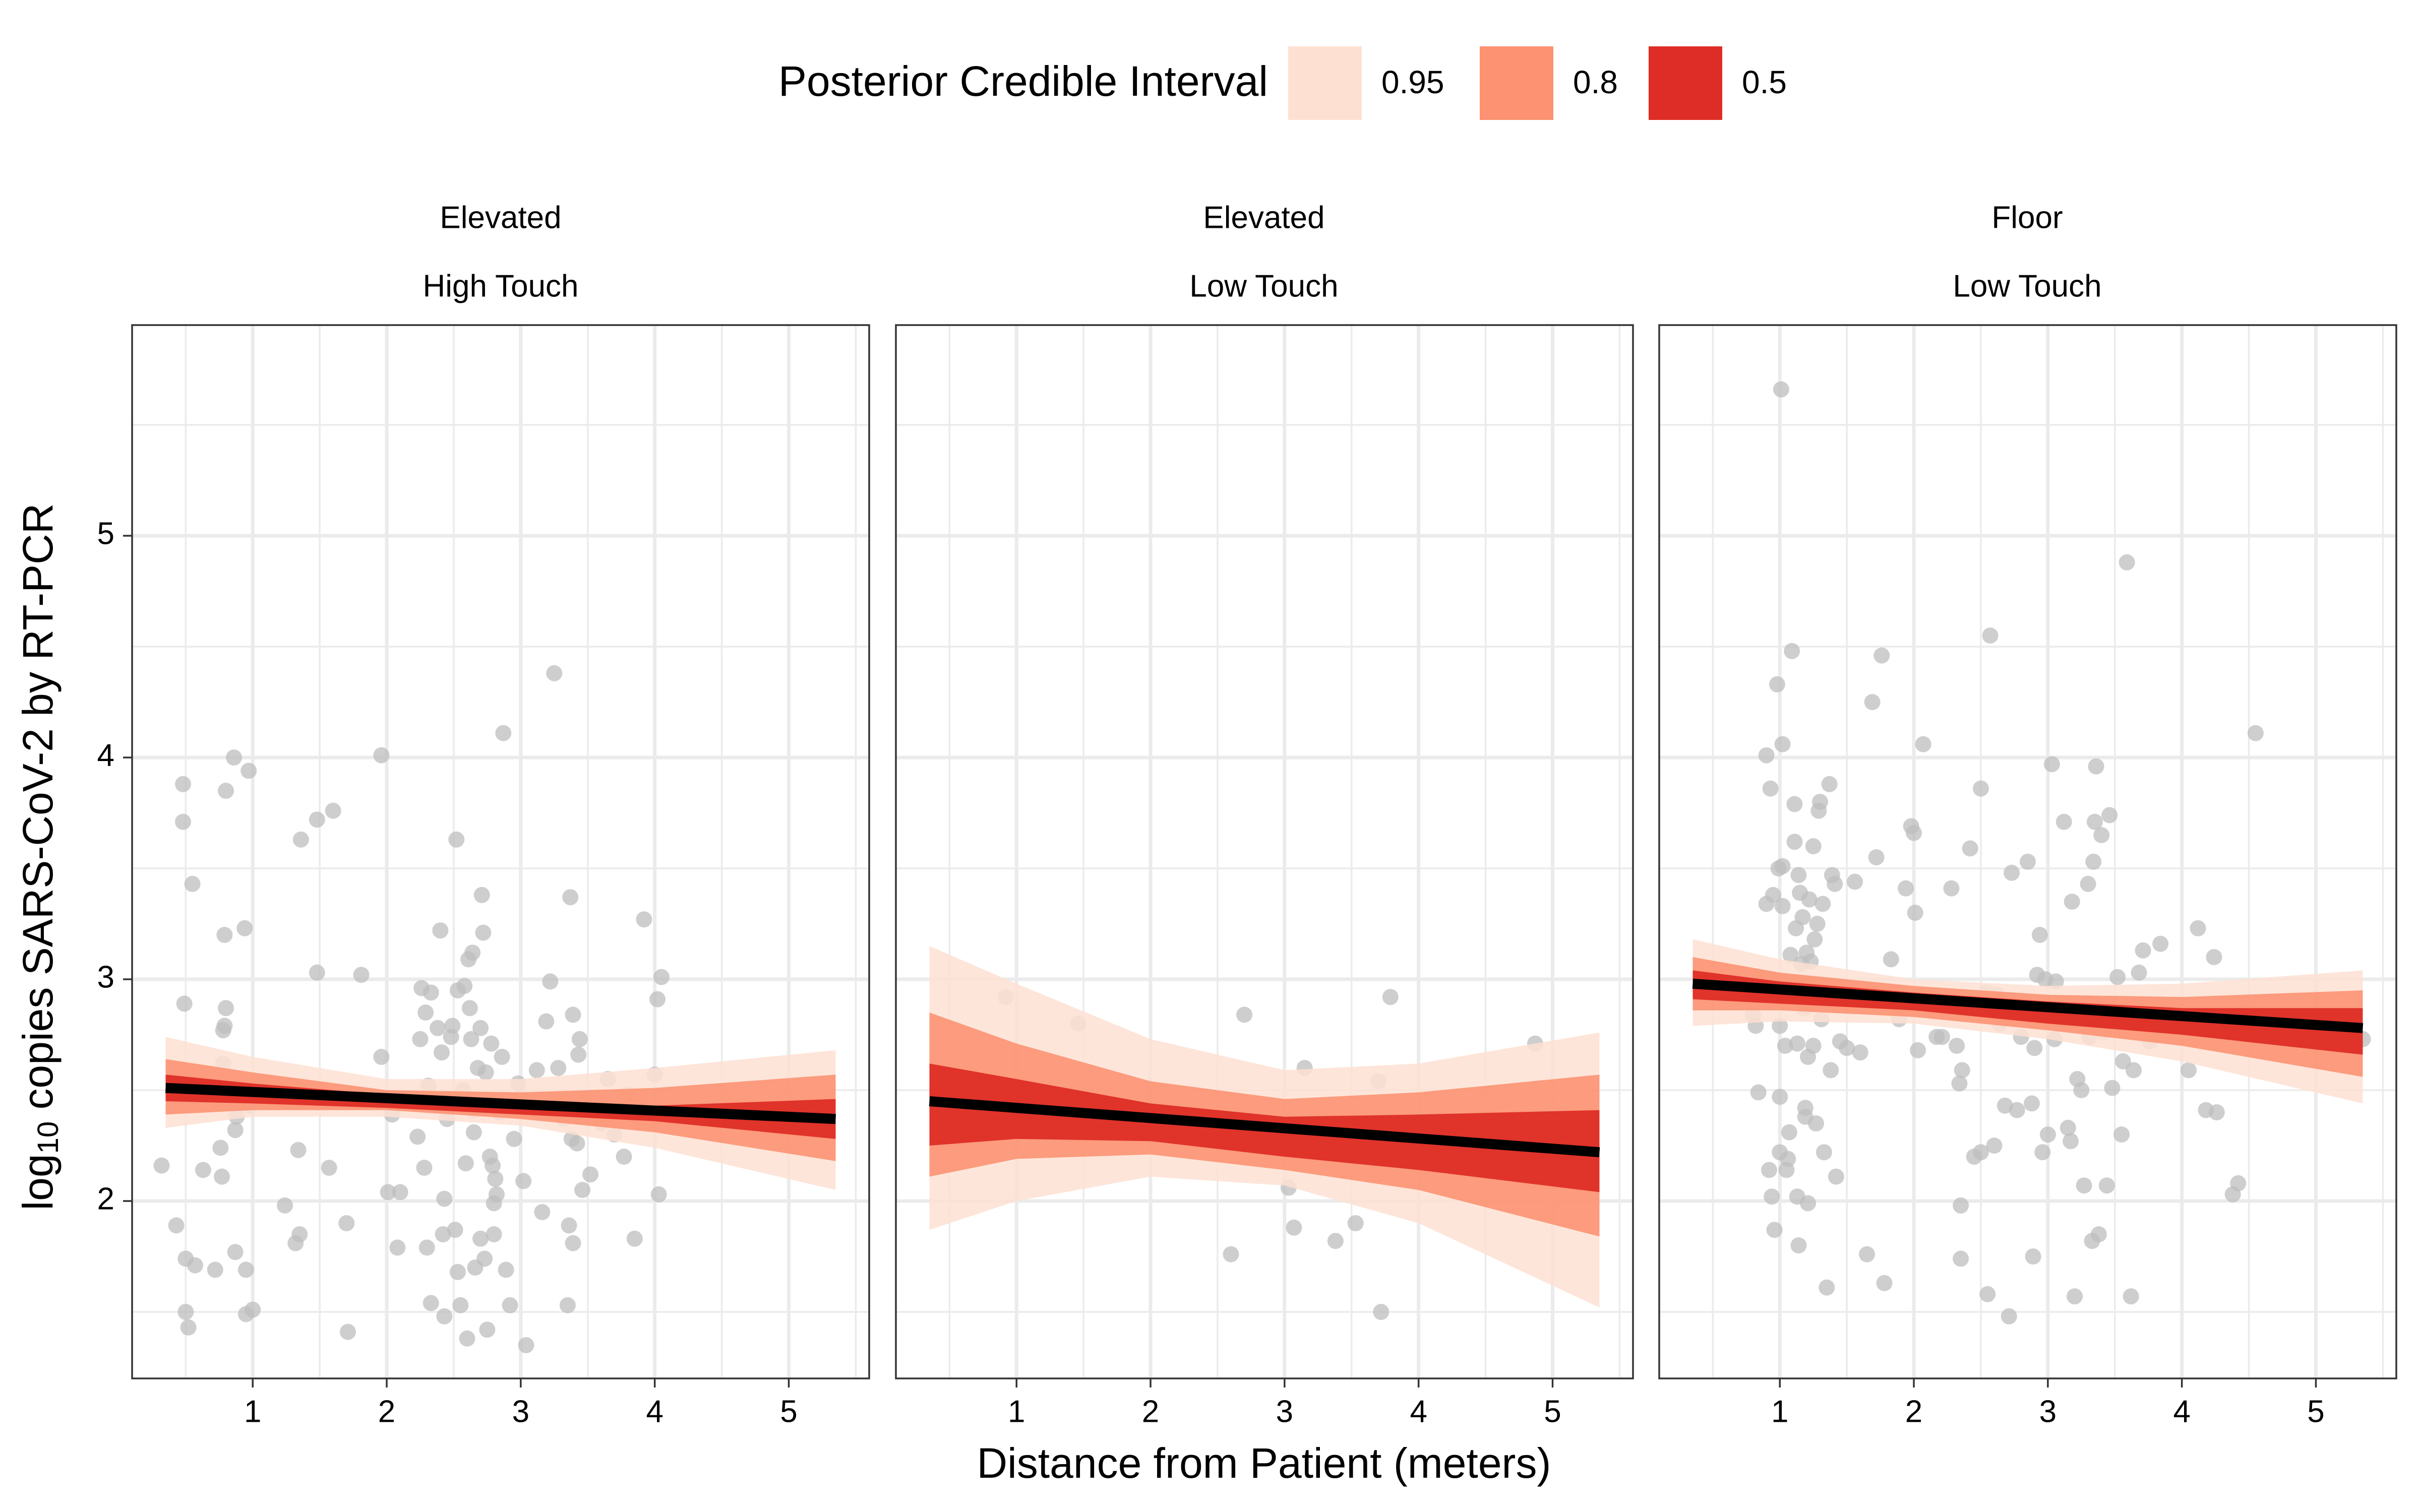  I want to click on y-axis: 2 3 4 5, so click(114, 866).